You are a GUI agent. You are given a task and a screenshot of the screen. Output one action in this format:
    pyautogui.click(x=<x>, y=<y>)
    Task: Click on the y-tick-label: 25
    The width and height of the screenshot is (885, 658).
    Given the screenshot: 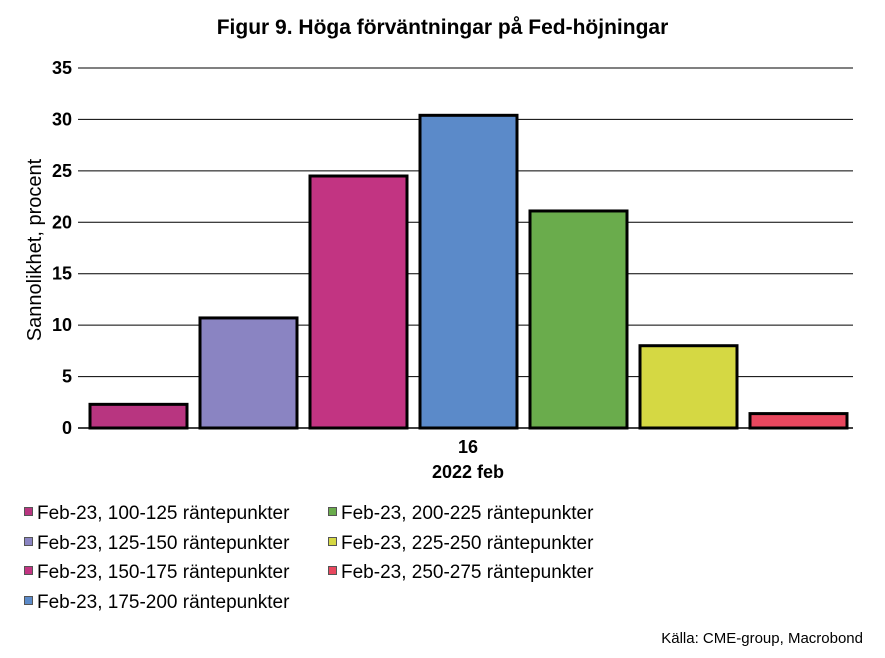 What is the action you would take?
    pyautogui.click(x=62, y=171)
    